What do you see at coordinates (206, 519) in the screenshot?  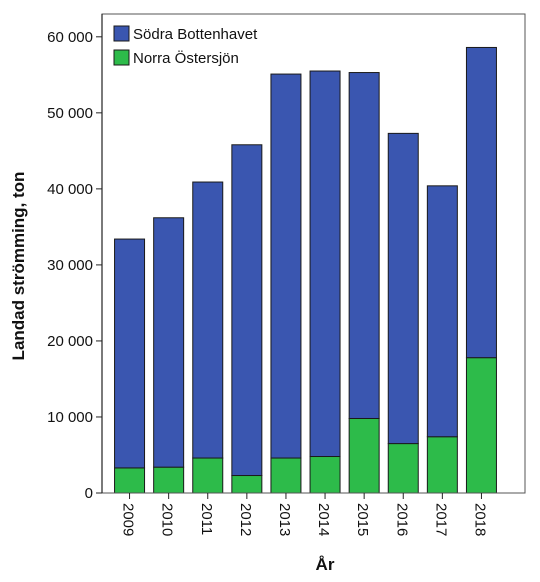 I see `x-tick-label: 2011` at bounding box center [206, 519].